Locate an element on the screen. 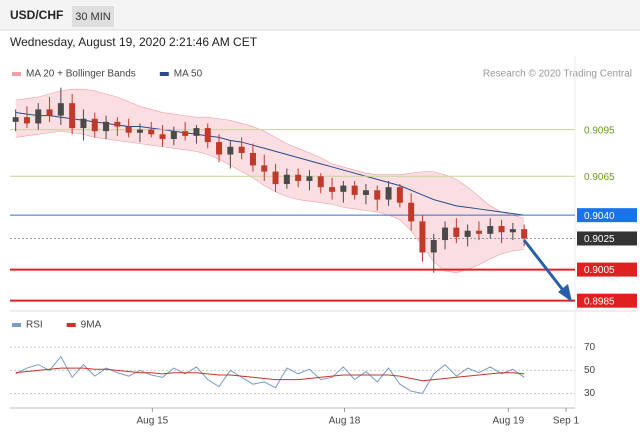 The width and height of the screenshot is (640, 434). rsi-tick-label: 30 is located at coordinates (590, 393).